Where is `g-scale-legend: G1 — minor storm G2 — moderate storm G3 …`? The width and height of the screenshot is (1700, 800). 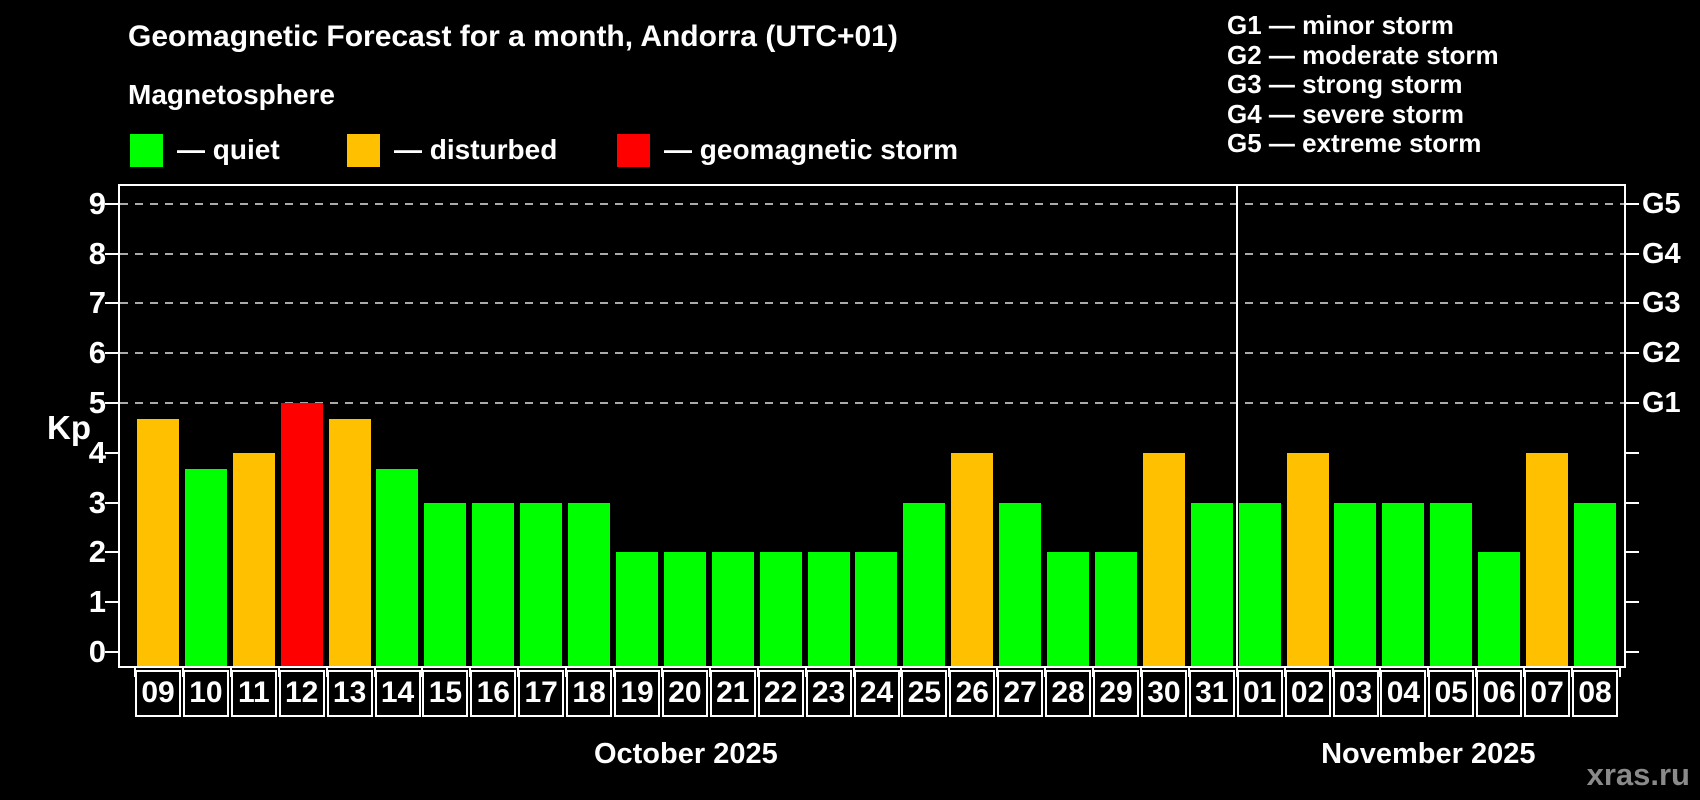
g-scale-legend: G1 — minor storm G2 — moderate storm G3 … is located at coordinates (1363, 84).